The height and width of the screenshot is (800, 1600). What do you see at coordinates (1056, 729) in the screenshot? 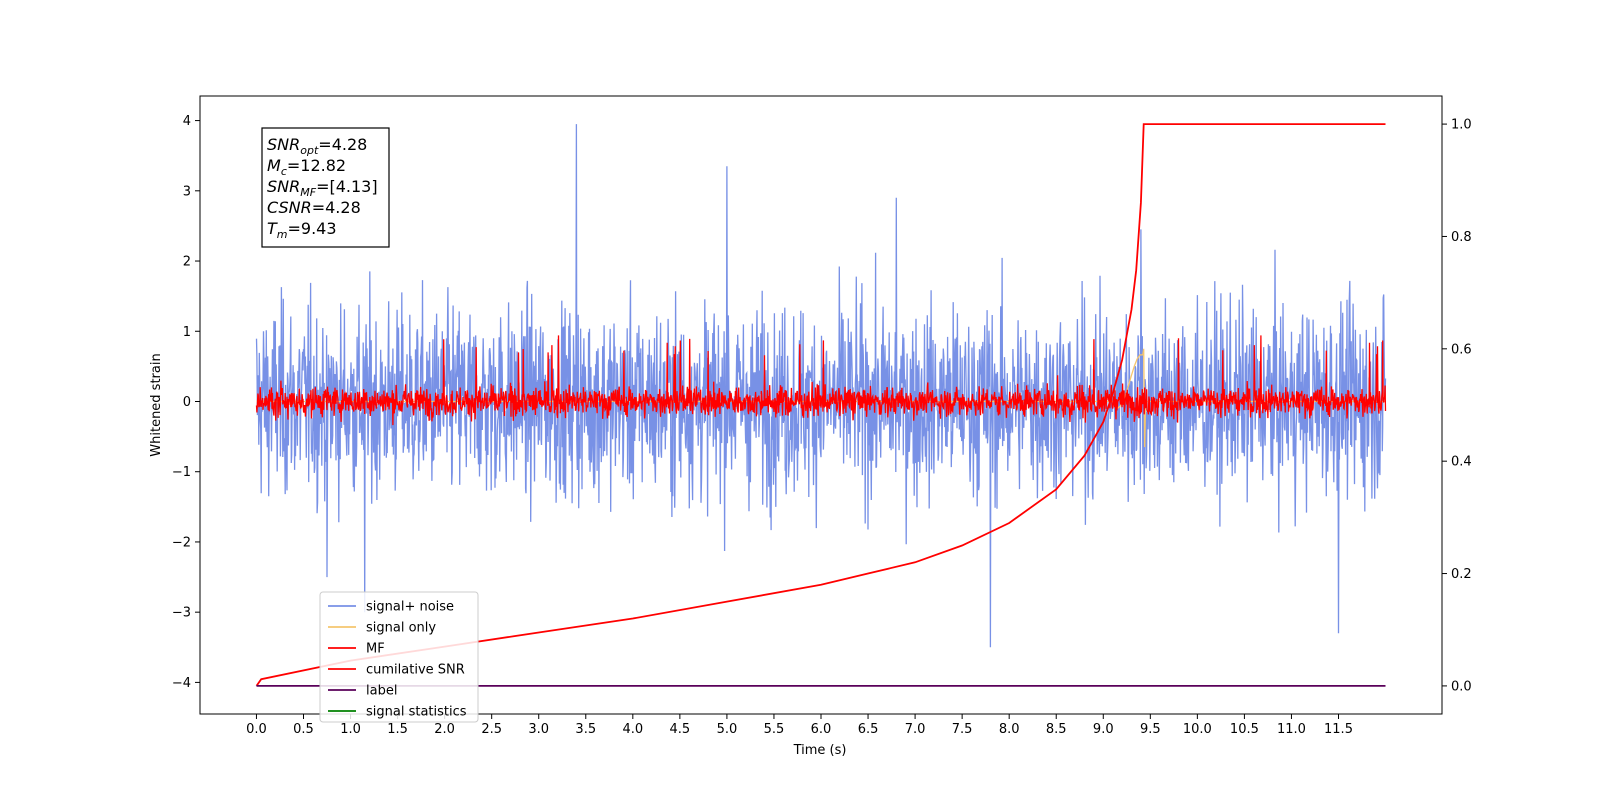
I see `x-tick-label: 8.5` at bounding box center [1056, 729].